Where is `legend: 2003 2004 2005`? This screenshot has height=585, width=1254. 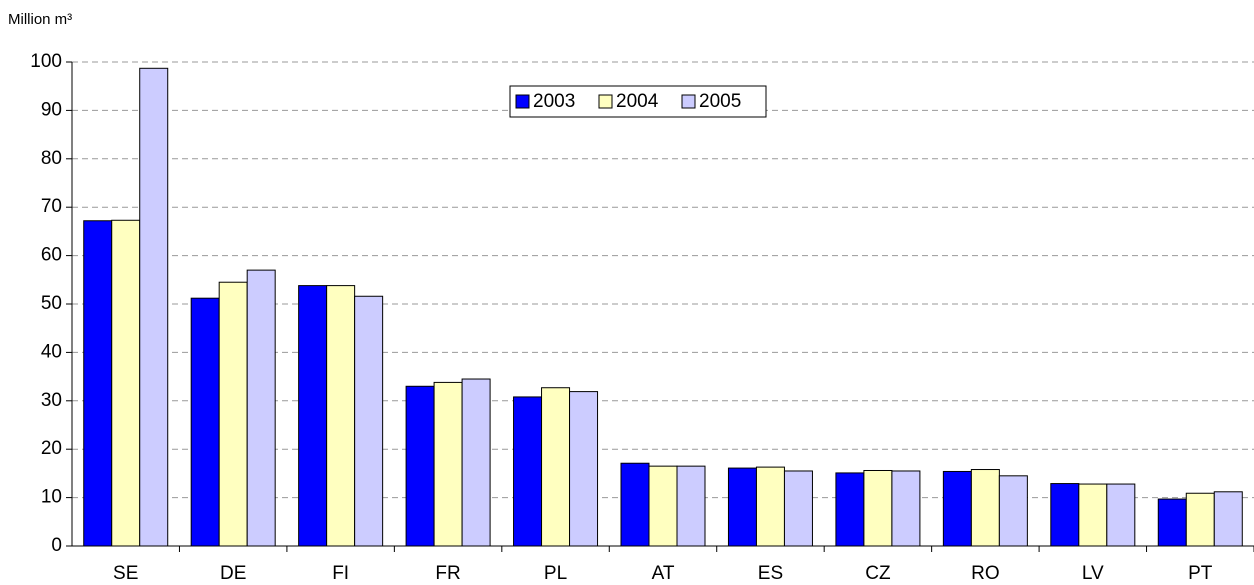
legend: 2003 2004 2005 is located at coordinates (638, 101).